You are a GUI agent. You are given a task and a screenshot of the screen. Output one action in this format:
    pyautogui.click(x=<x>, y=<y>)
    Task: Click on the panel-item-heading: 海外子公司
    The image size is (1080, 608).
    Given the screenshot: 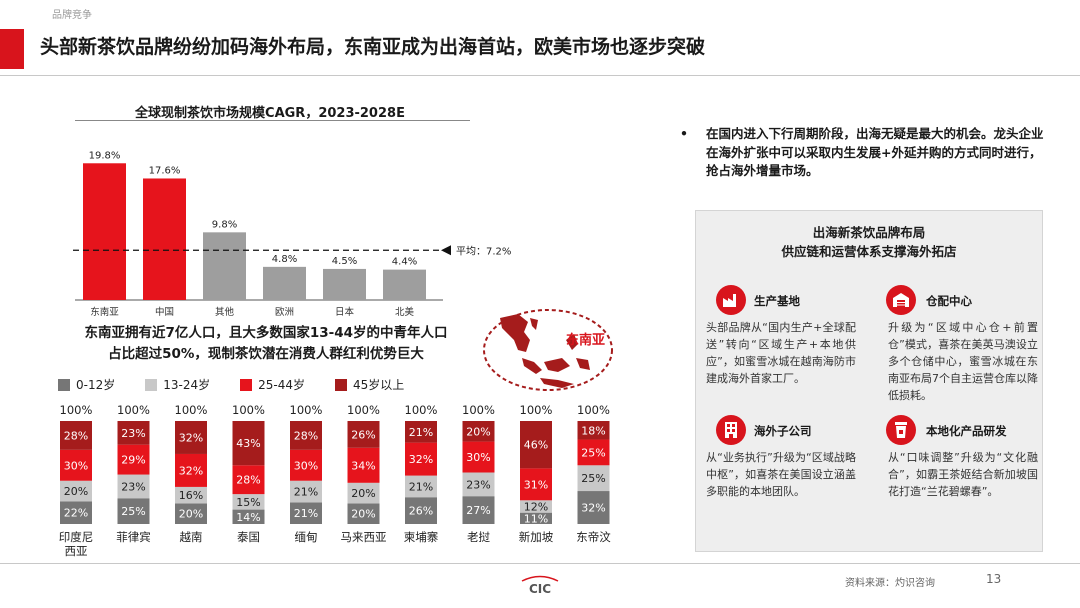 What is the action you would take?
    pyautogui.click(x=783, y=431)
    